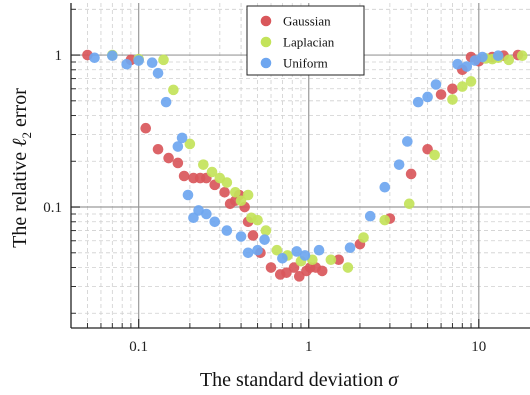  Describe the element at coordinates (266, 42) in the screenshot. I see `legend-marker-laplacian` at that location.